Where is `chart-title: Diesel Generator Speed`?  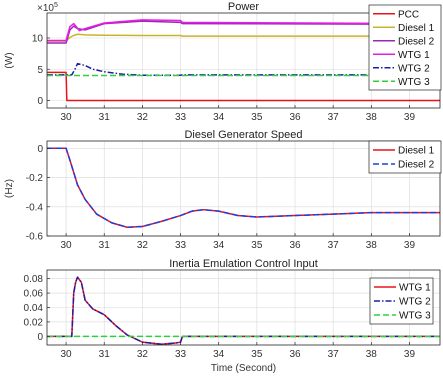 chart-title: Diesel Generator Speed is located at coordinates (243, 135).